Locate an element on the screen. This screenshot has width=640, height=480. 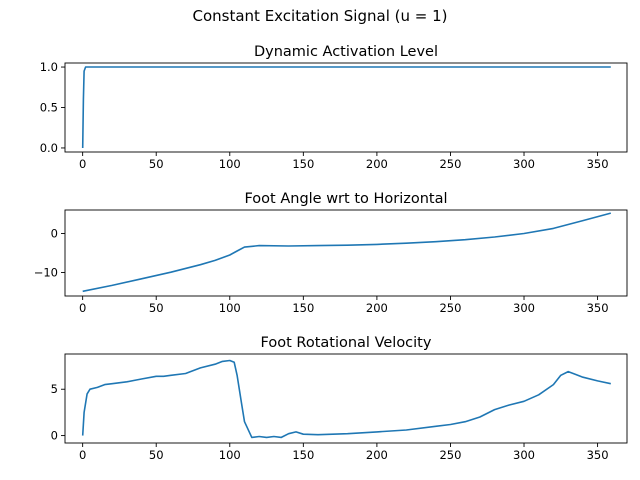
subplot-1-xtick-label: 250 is located at coordinates (450, 164).